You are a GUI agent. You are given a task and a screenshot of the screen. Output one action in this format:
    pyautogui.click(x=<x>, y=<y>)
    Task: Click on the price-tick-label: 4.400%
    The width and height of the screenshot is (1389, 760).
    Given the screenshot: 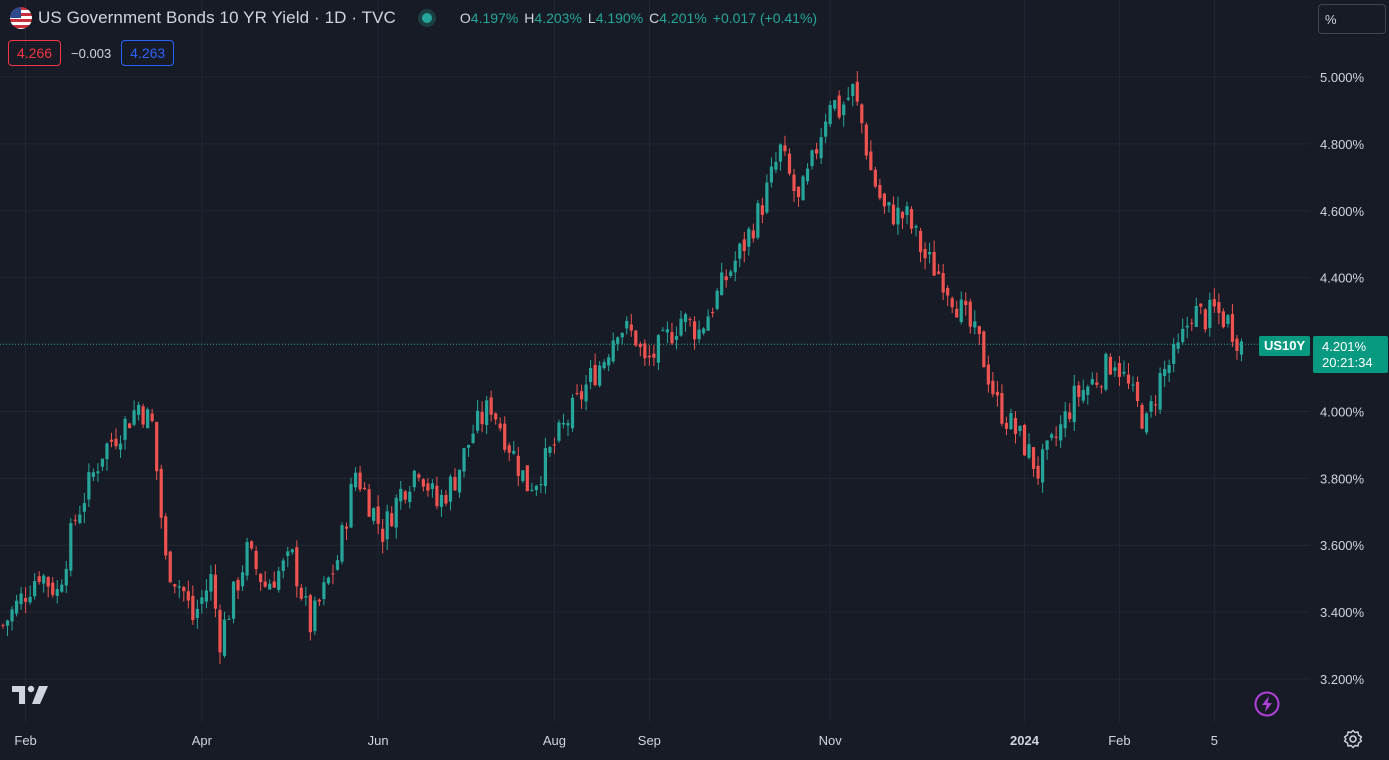 What is the action you would take?
    pyautogui.click(x=1342, y=278)
    